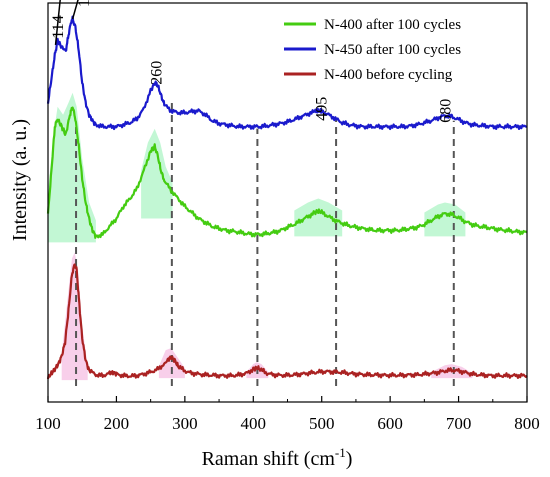 The image size is (550, 477). I want to click on annotation-label-1: 136, so click(84, 3).